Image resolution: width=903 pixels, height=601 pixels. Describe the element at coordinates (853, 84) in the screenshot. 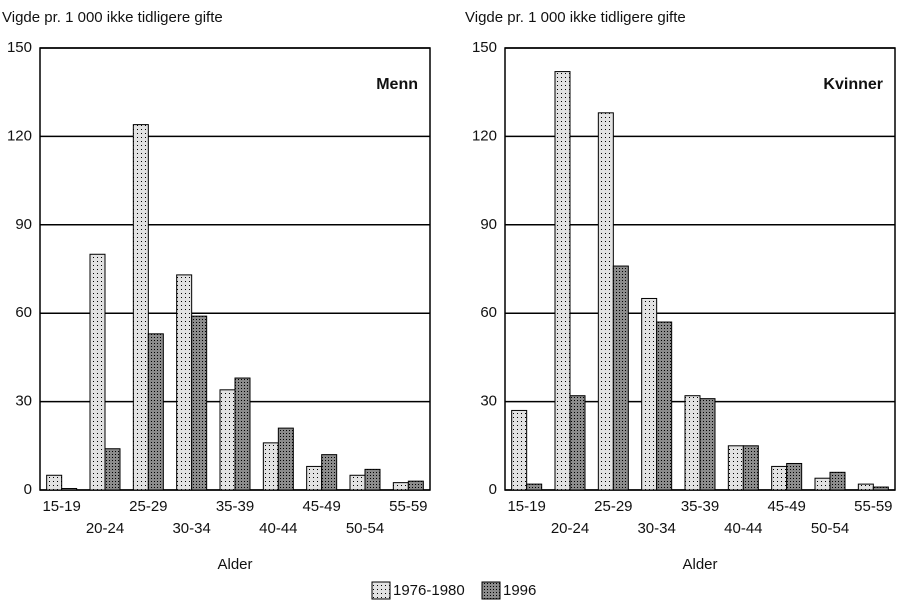

I see `panel-label: Kvinner` at that location.